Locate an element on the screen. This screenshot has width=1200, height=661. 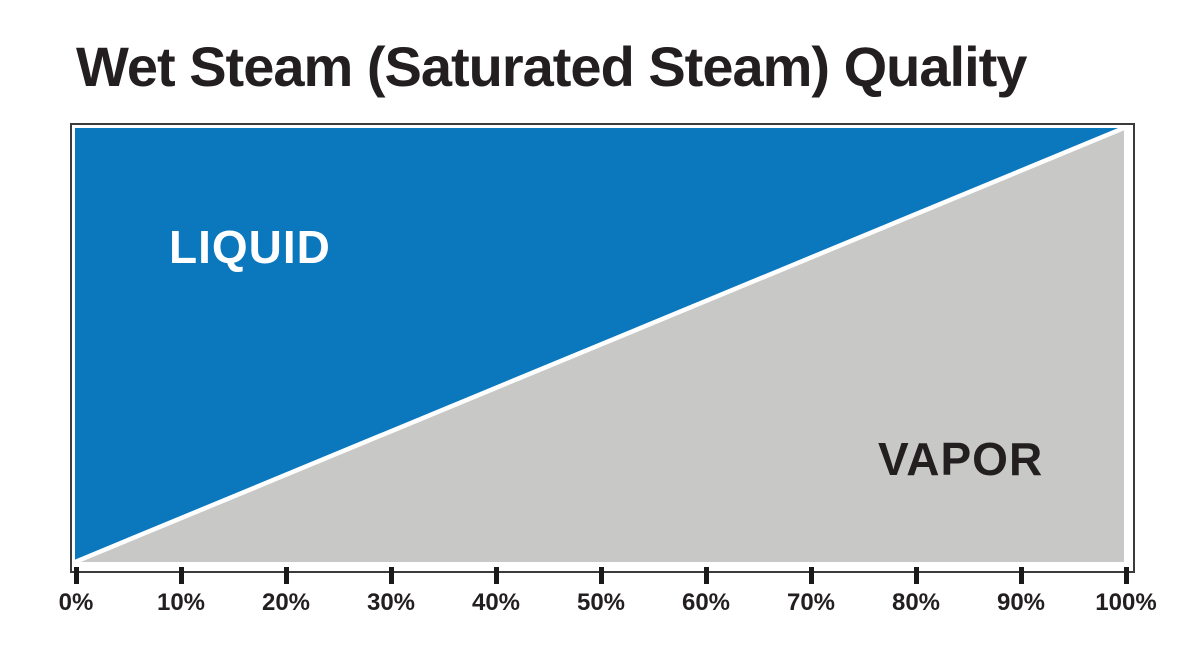
vapor-region-label: VAPOR is located at coordinates (961, 459).